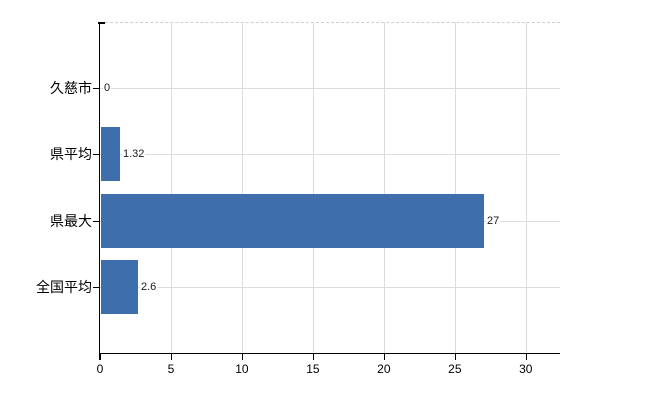 This screenshot has width=650, height=400. What do you see at coordinates (242, 369) in the screenshot?
I see `x-tick-label: 10` at bounding box center [242, 369].